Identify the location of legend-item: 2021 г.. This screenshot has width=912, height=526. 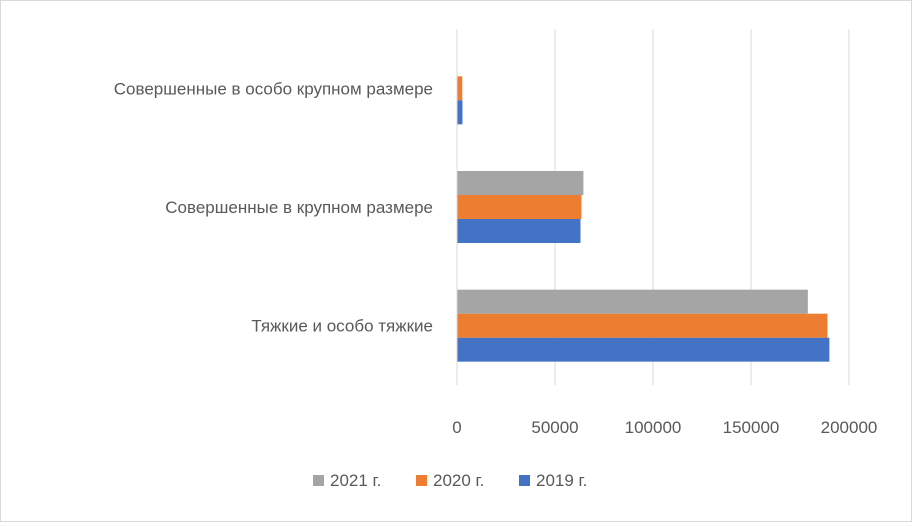
(347, 480).